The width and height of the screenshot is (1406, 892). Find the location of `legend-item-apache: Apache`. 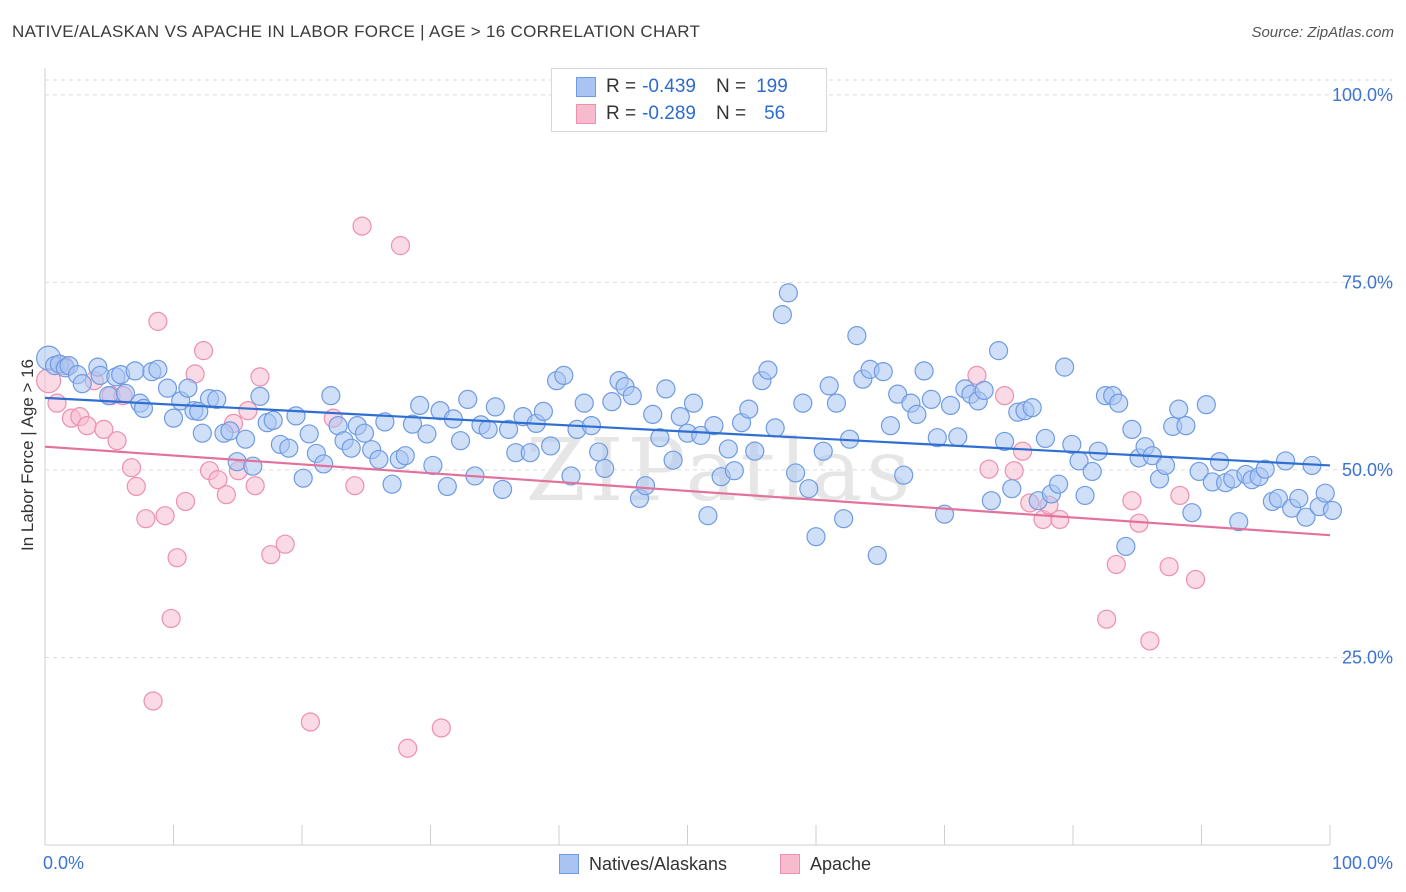

legend-item-apache: Apache is located at coordinates (825, 864).